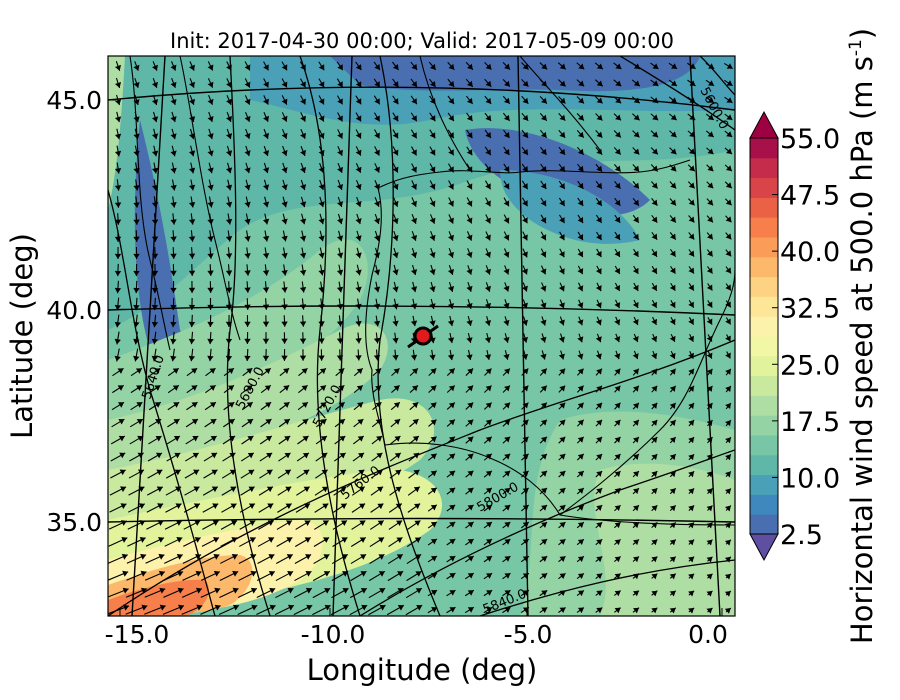  Describe the element at coordinates (801, 535) in the screenshot. I see `colorbar-tick-label: 2.5` at that location.